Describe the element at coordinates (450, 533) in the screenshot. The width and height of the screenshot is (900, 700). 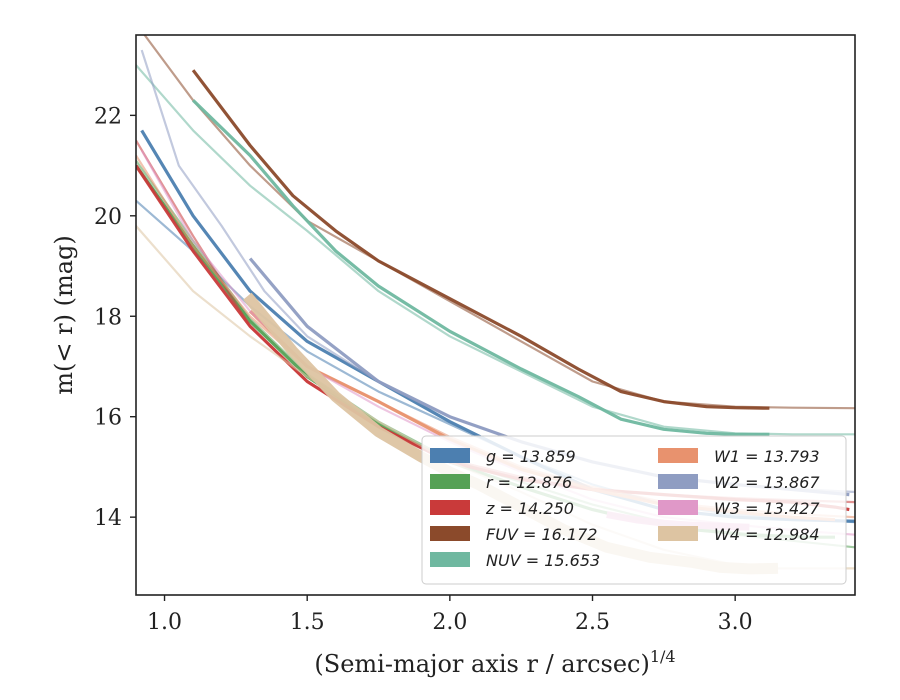
I see `legend-swatch-fuv` at that location.